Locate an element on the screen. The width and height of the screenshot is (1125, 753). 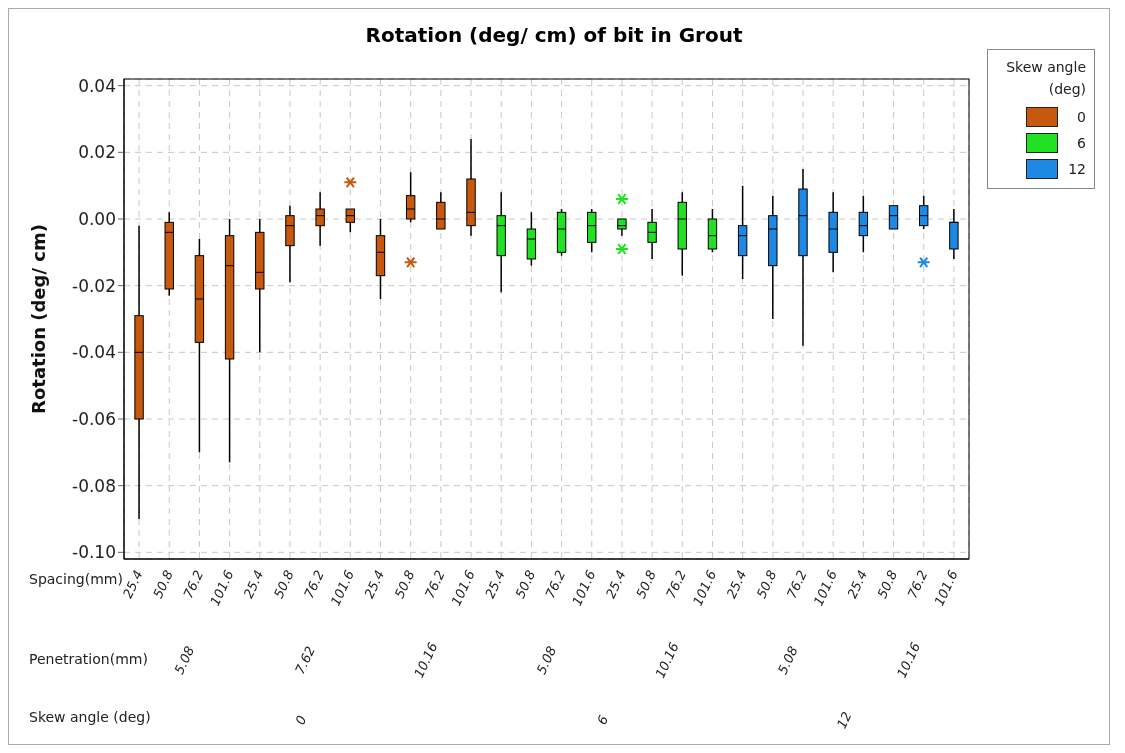
legend-label: 0 is located at coordinates (1081, 117).